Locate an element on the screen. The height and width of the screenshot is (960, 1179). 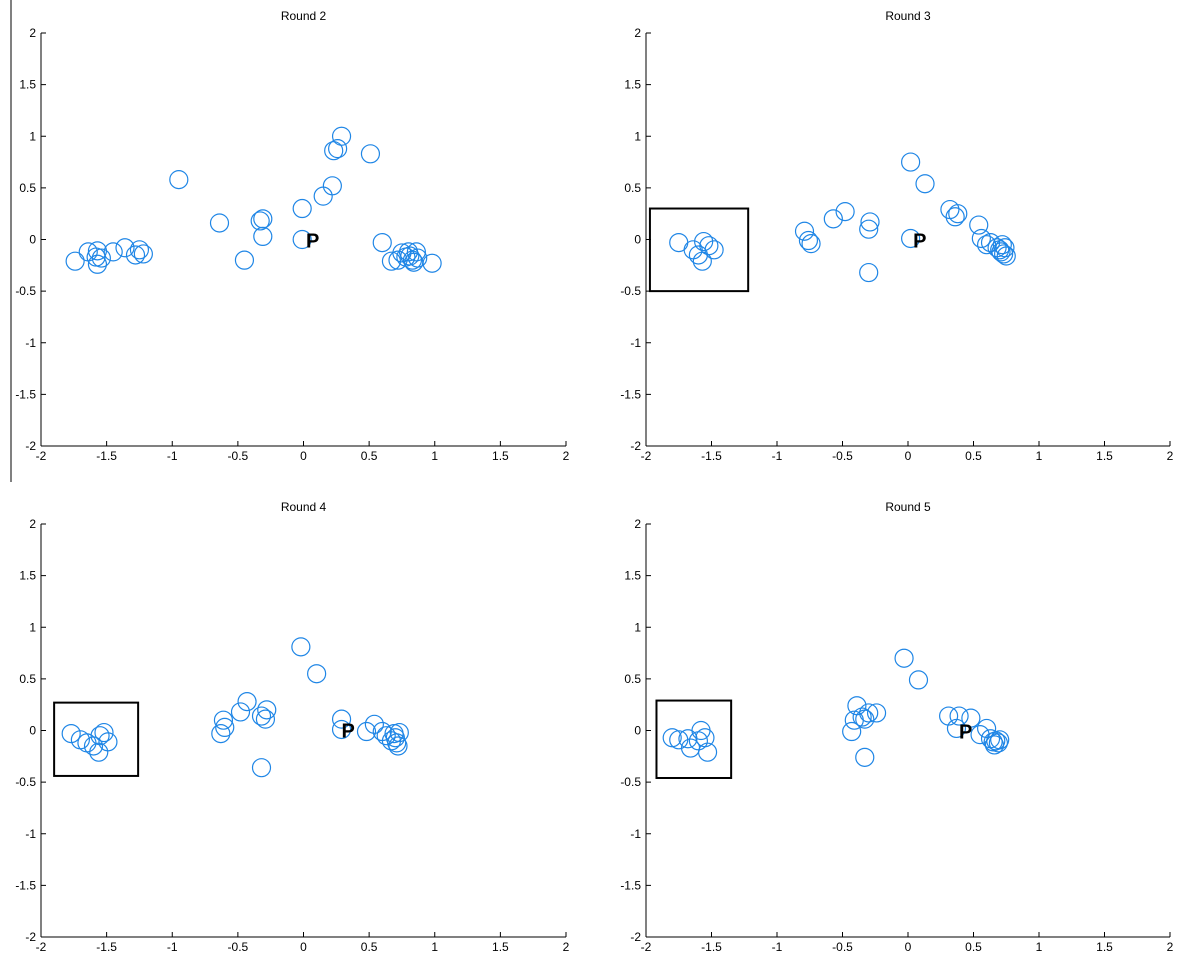
x-tick-label: -1.5 is located at coordinates (106, 456).